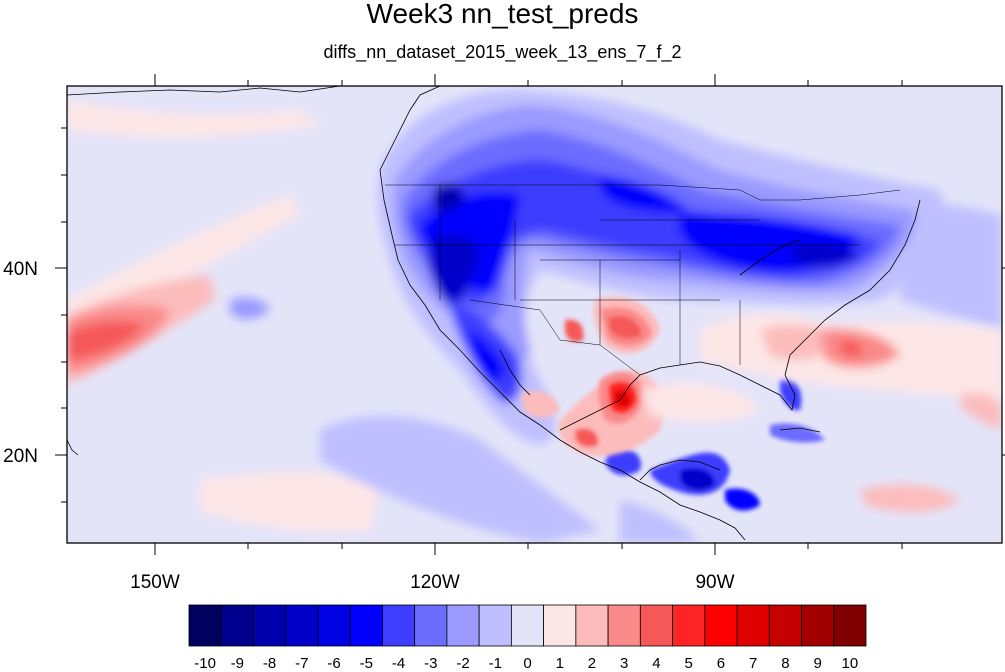 This screenshot has width=1005, height=672. Describe the element at coordinates (502, 52) in the screenshot. I see `figure-subtitle: diffs_nn_dataset_2015_week_13_ens_7_f_2` at that location.